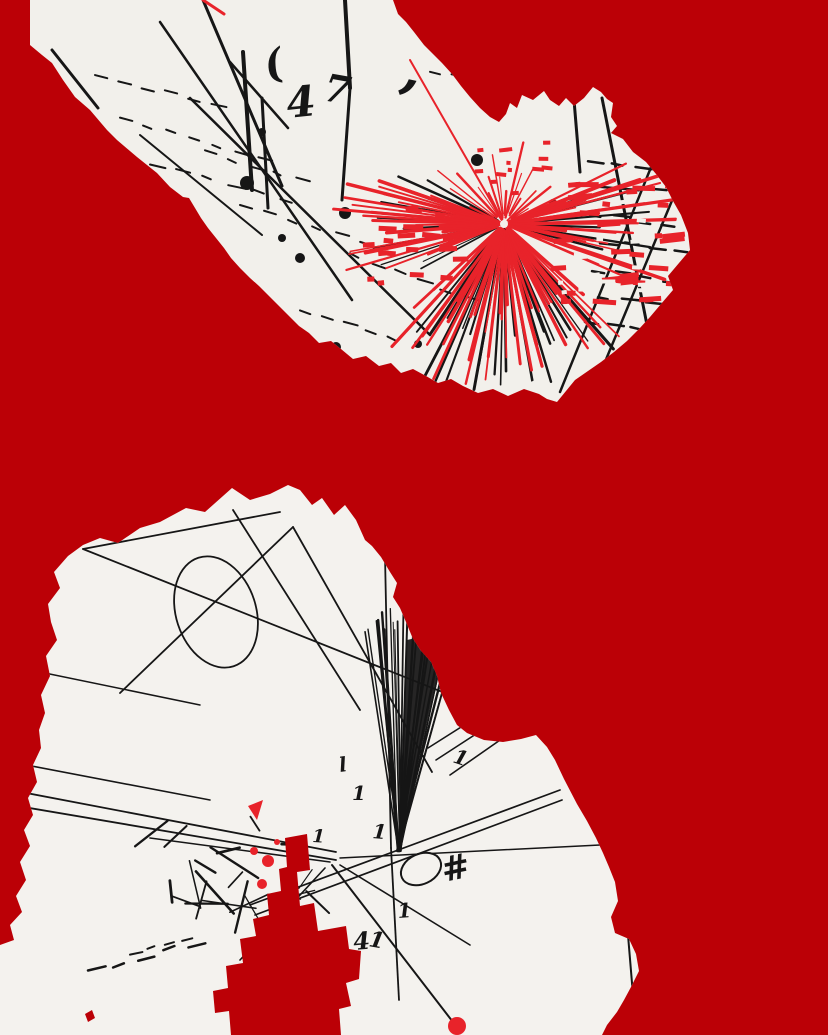  What do you see at coordinates (421, 869) in the screenshot?
I see `white-knot` at bounding box center [421, 869].